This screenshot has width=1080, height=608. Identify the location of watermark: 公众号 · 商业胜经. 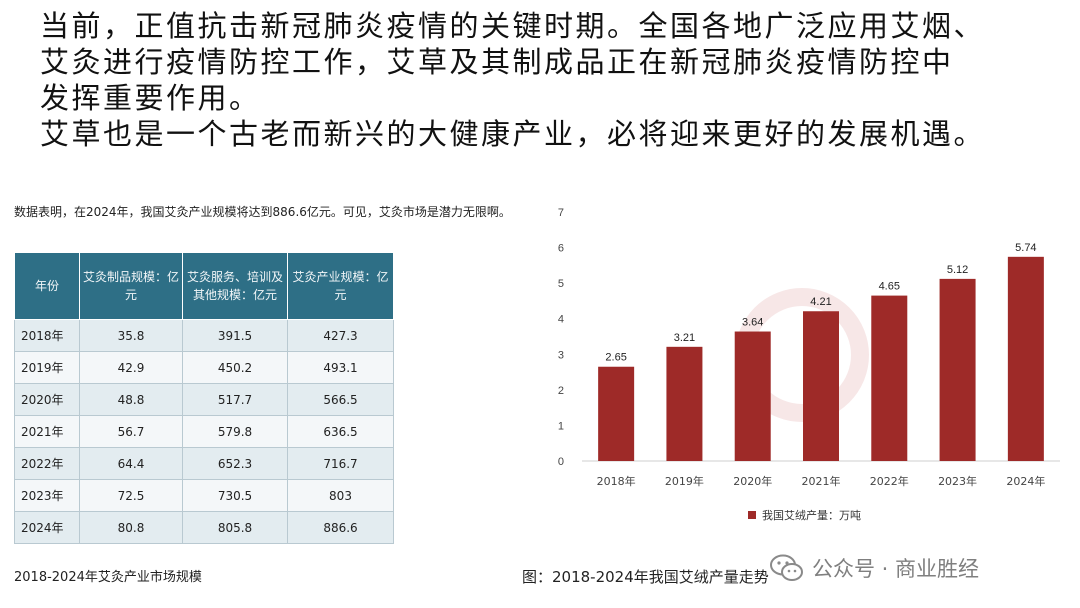
(874, 568).